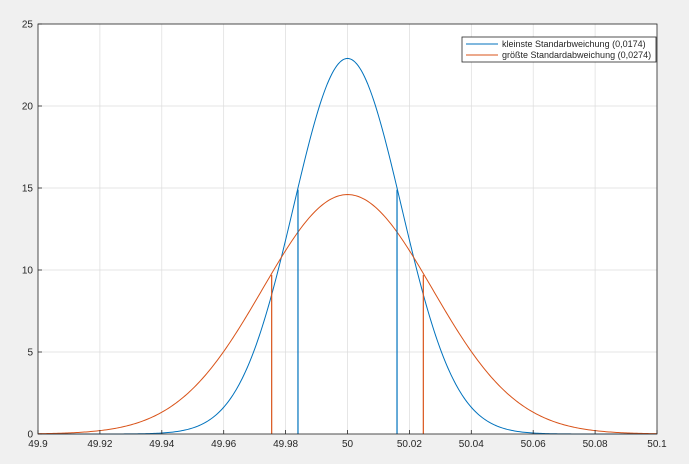  What do you see at coordinates (574, 44) in the screenshot?
I see `legend-label-0: kleinste Standarbweichung (0,0174)` at bounding box center [574, 44].